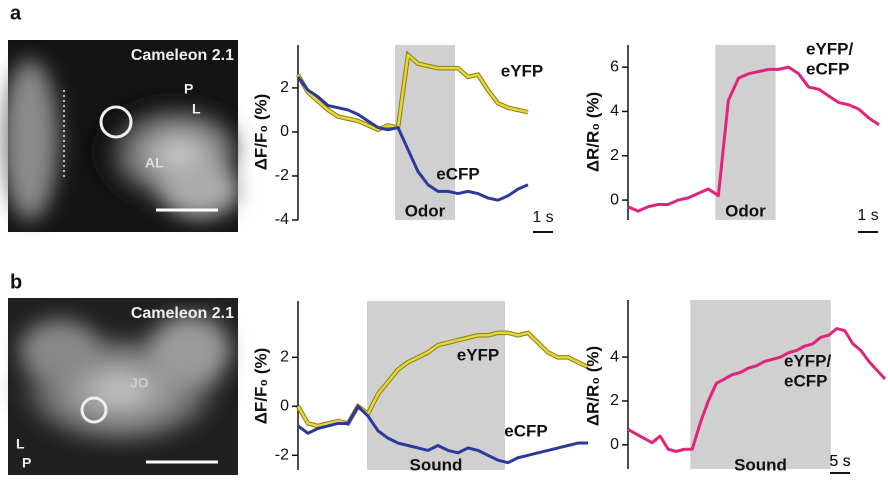 This screenshot has height=480, width=888. What do you see at coordinates (154, 163) in the screenshot?
I see `image-label: AL` at bounding box center [154, 163].